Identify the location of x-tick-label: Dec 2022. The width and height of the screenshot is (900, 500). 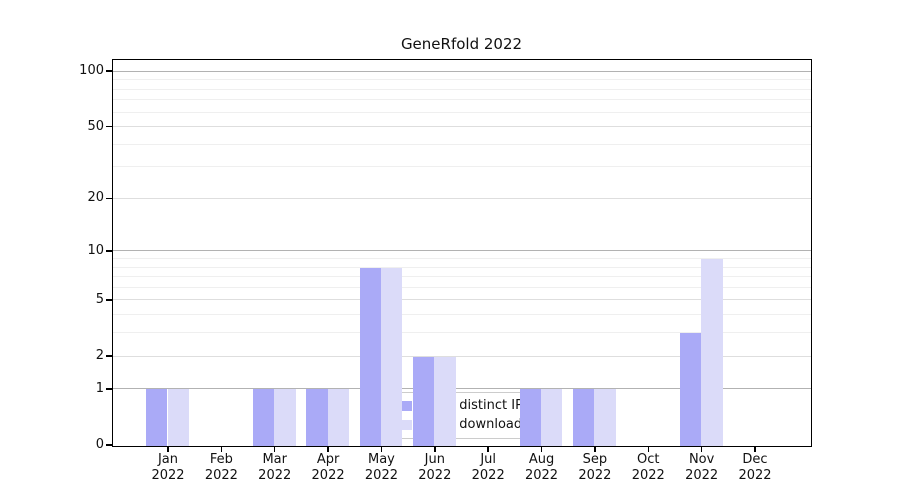
(755, 468).